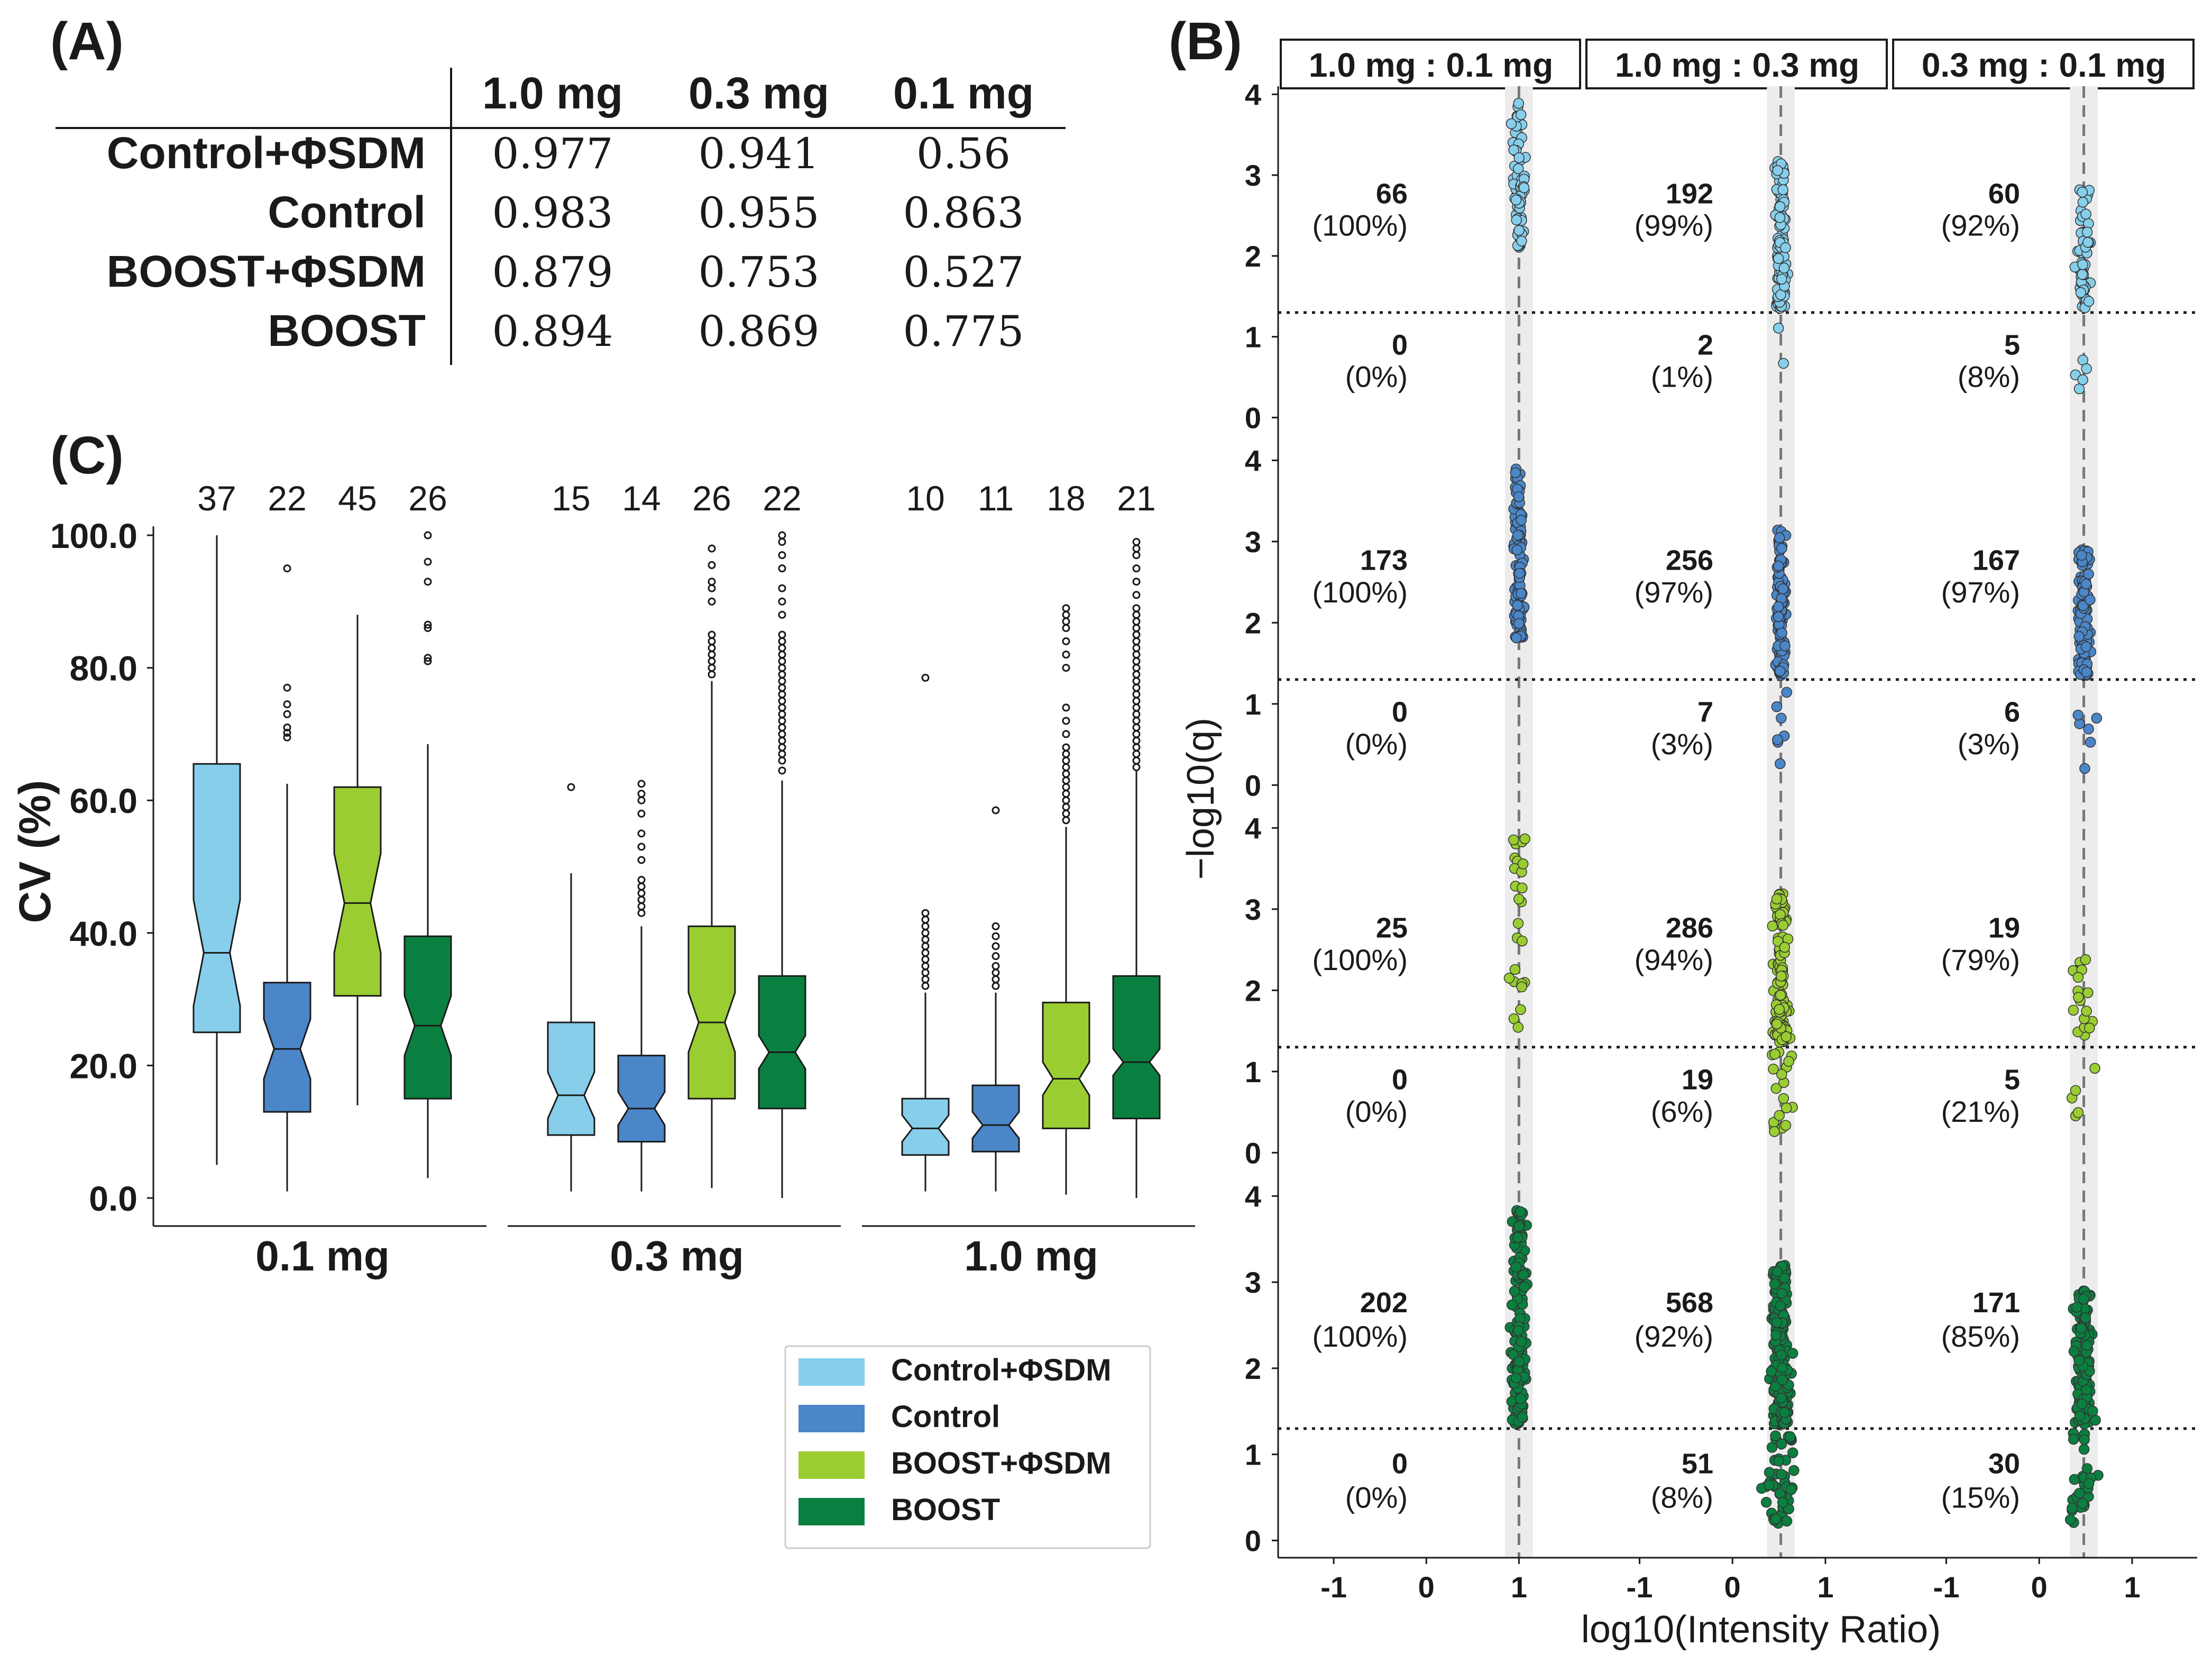  I want to click on table-cell: 0.753, so click(758, 272).